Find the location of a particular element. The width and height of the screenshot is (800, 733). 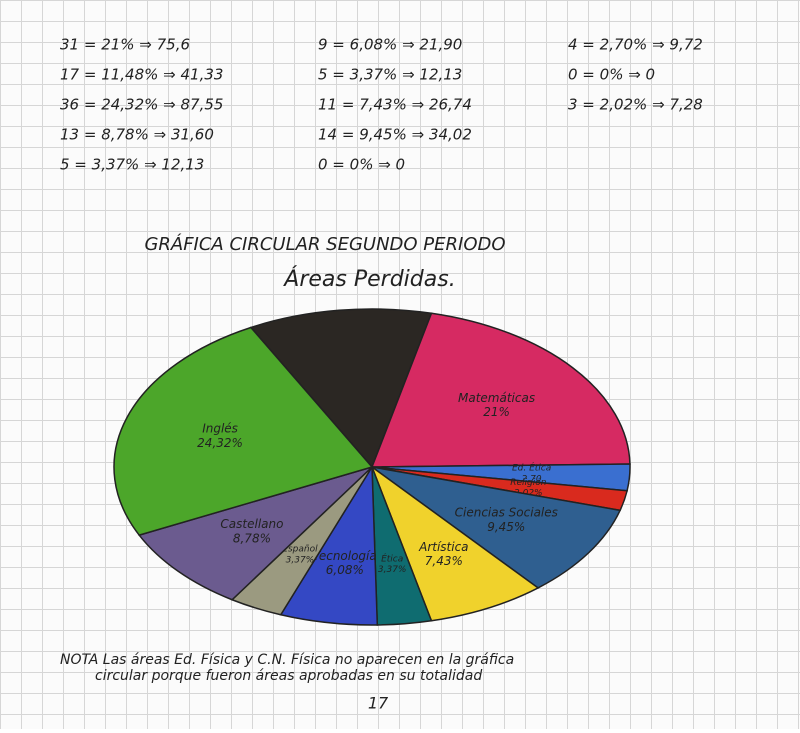

calculation: 11 = 7,43% ⇒ 26,74 is located at coordinates (395, 105).